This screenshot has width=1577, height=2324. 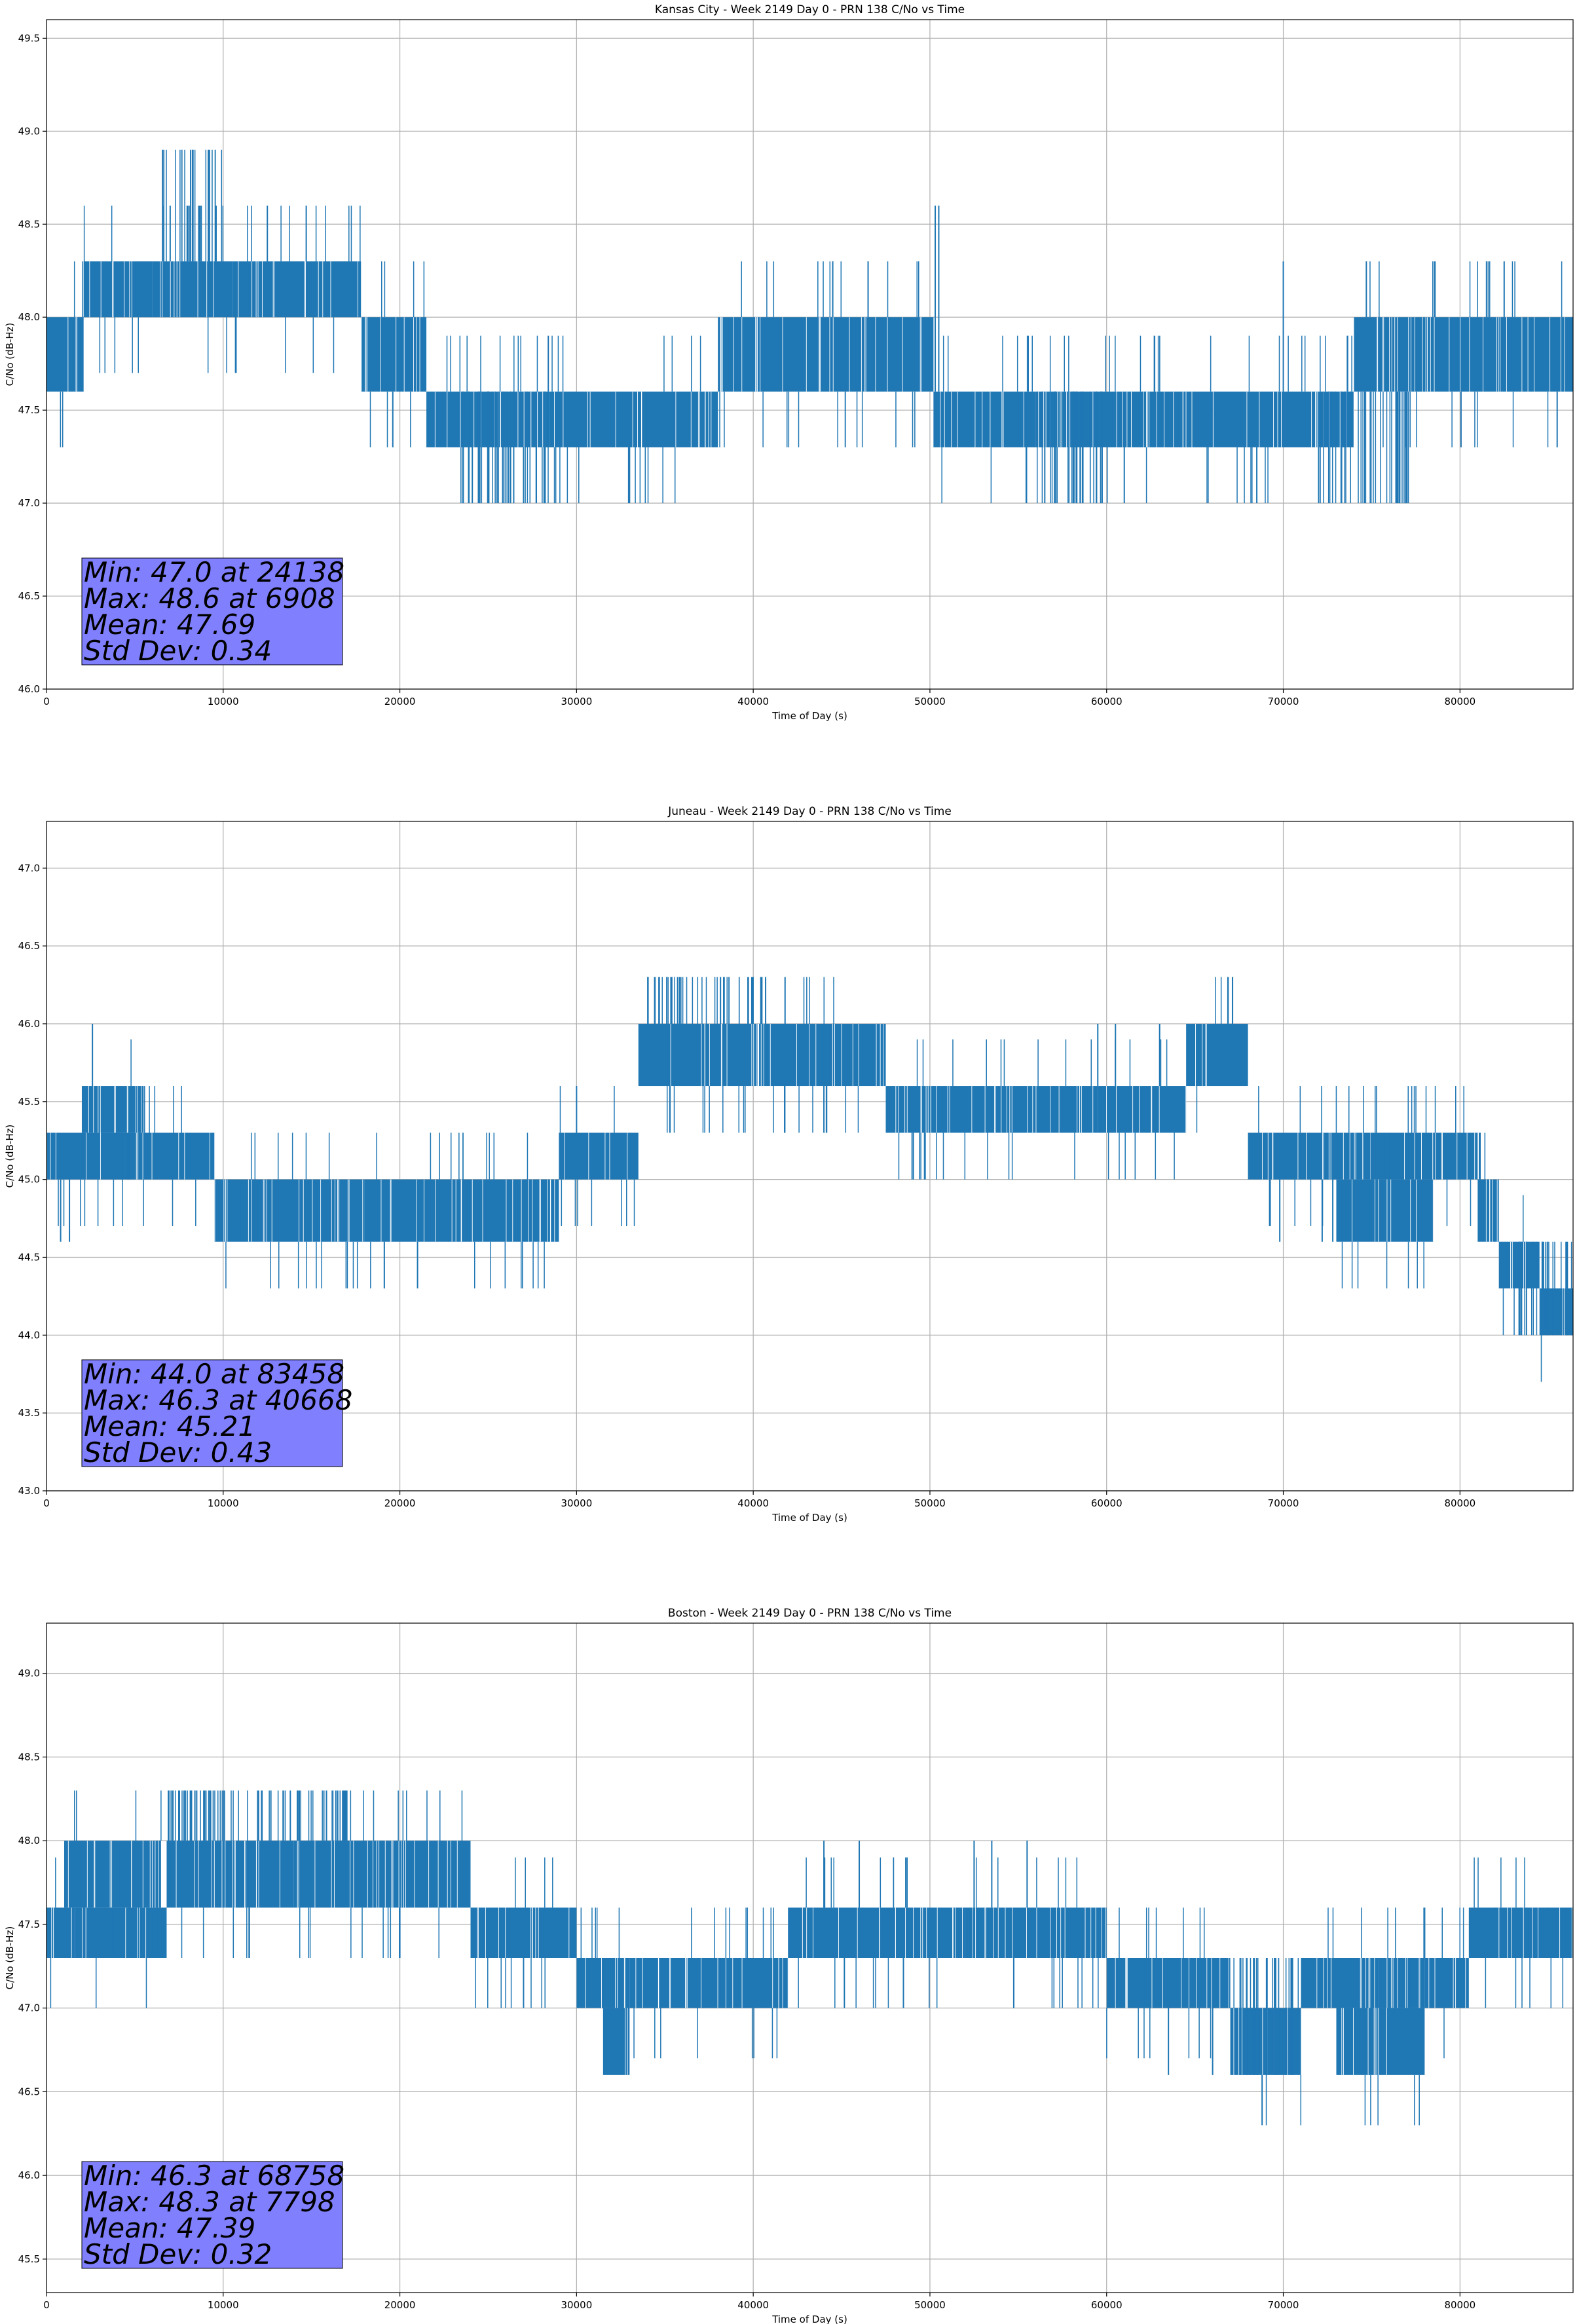 What do you see at coordinates (169, 2228) in the screenshot?
I see `stats-line: Mean: 47.39` at bounding box center [169, 2228].